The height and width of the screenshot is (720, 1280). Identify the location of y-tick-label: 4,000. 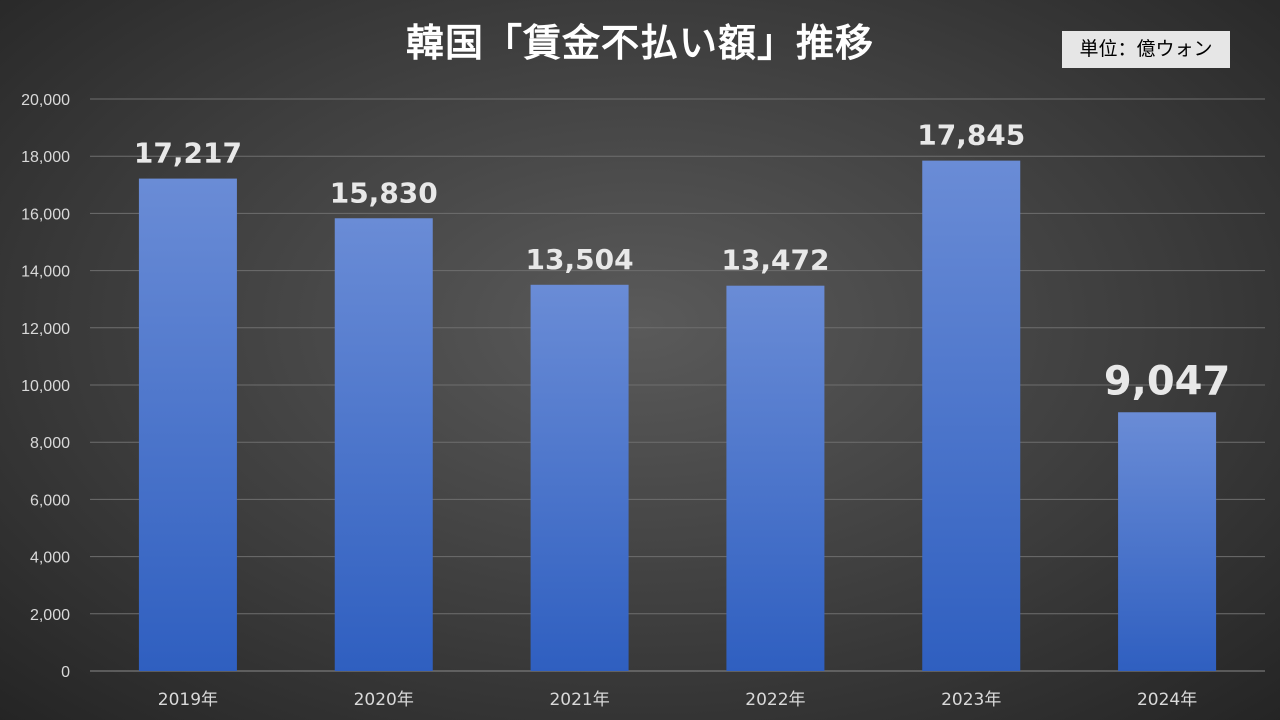
(50, 558).